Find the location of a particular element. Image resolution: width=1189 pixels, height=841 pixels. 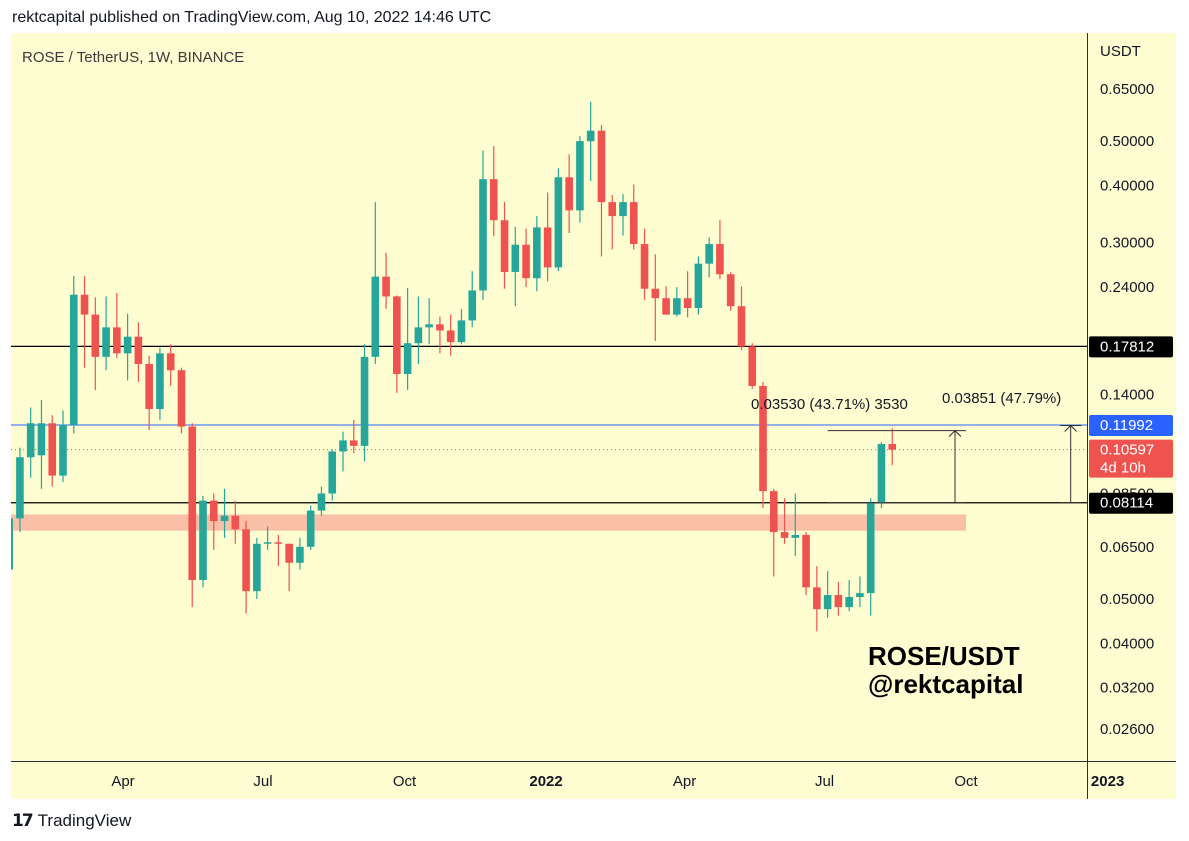

price-tick-label: 0.04000 is located at coordinates (1127, 643).